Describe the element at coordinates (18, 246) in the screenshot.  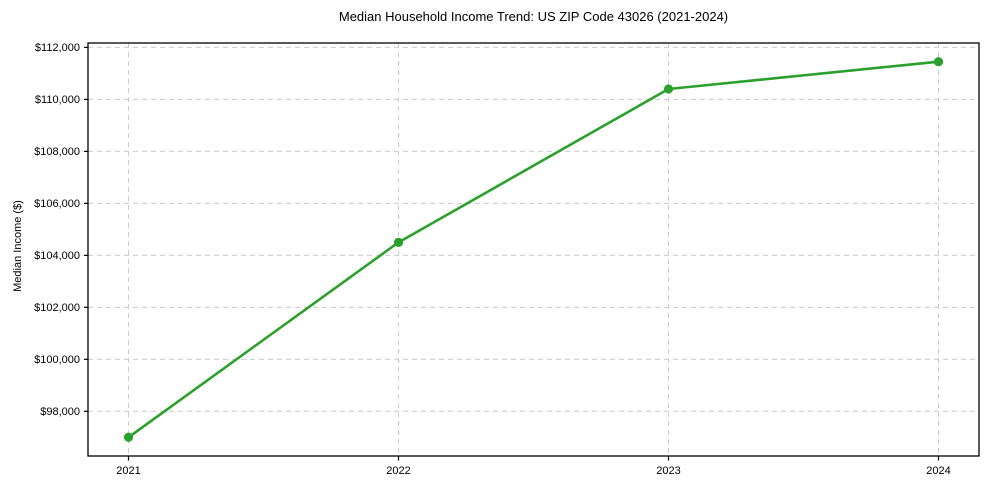
I see `y-axis-label: Median Income ($)` at that location.